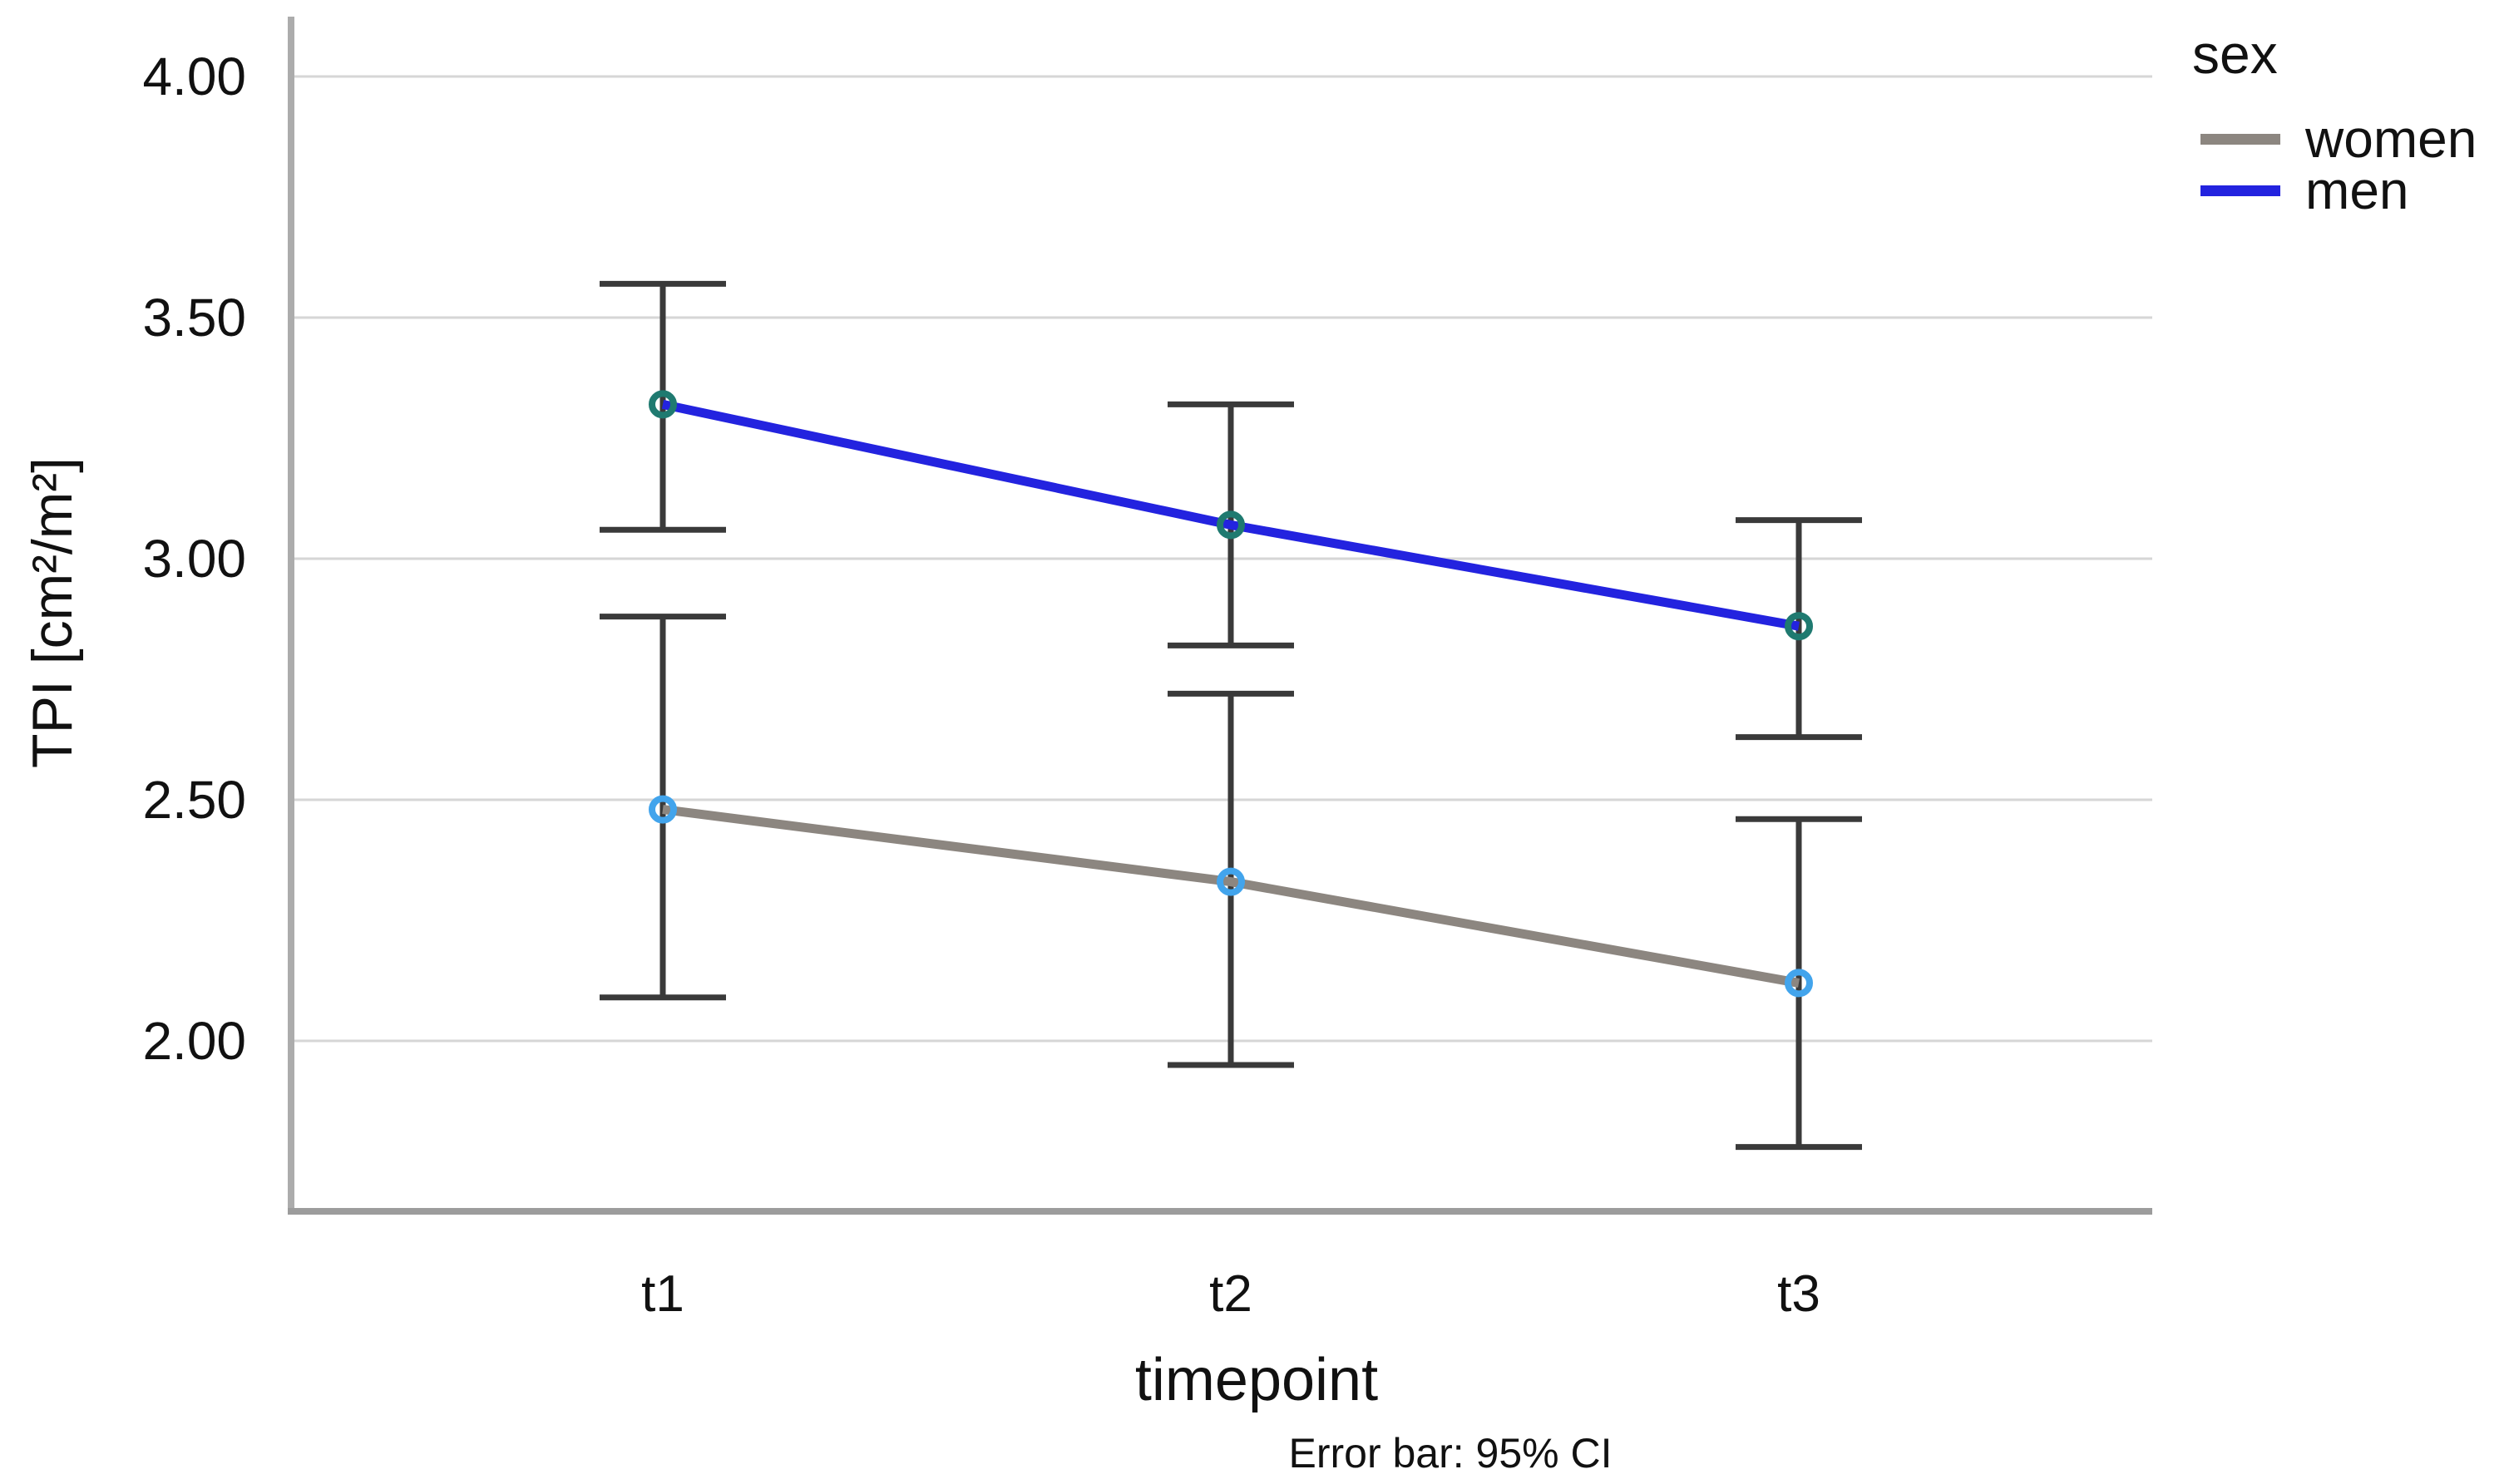  I want to click on y-tick-label-3.00: 3.00, so click(194, 559).